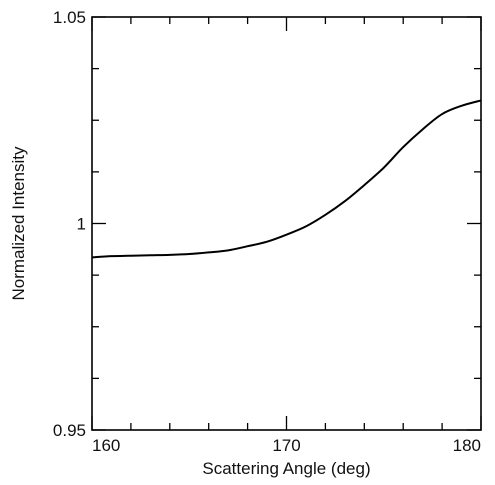 Image resolution: width=495 pixels, height=485 pixels. What do you see at coordinates (18, 223) in the screenshot?
I see `y-axis-label: Normalized Intensity` at bounding box center [18, 223].